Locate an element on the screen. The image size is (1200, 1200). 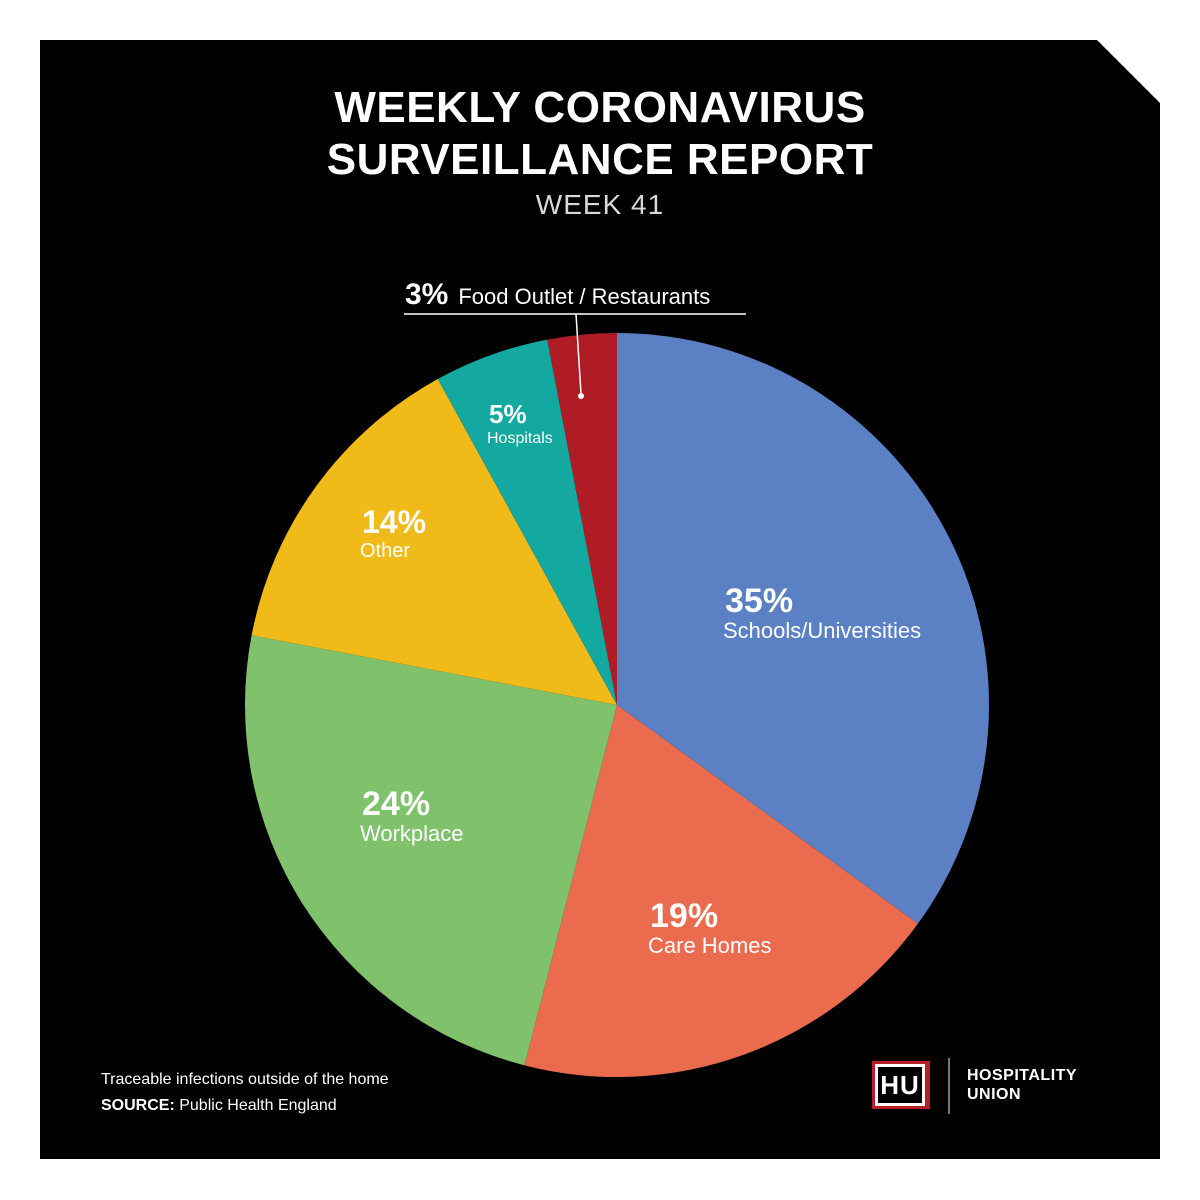
pie-slice-workplace is located at coordinates (430, 850).